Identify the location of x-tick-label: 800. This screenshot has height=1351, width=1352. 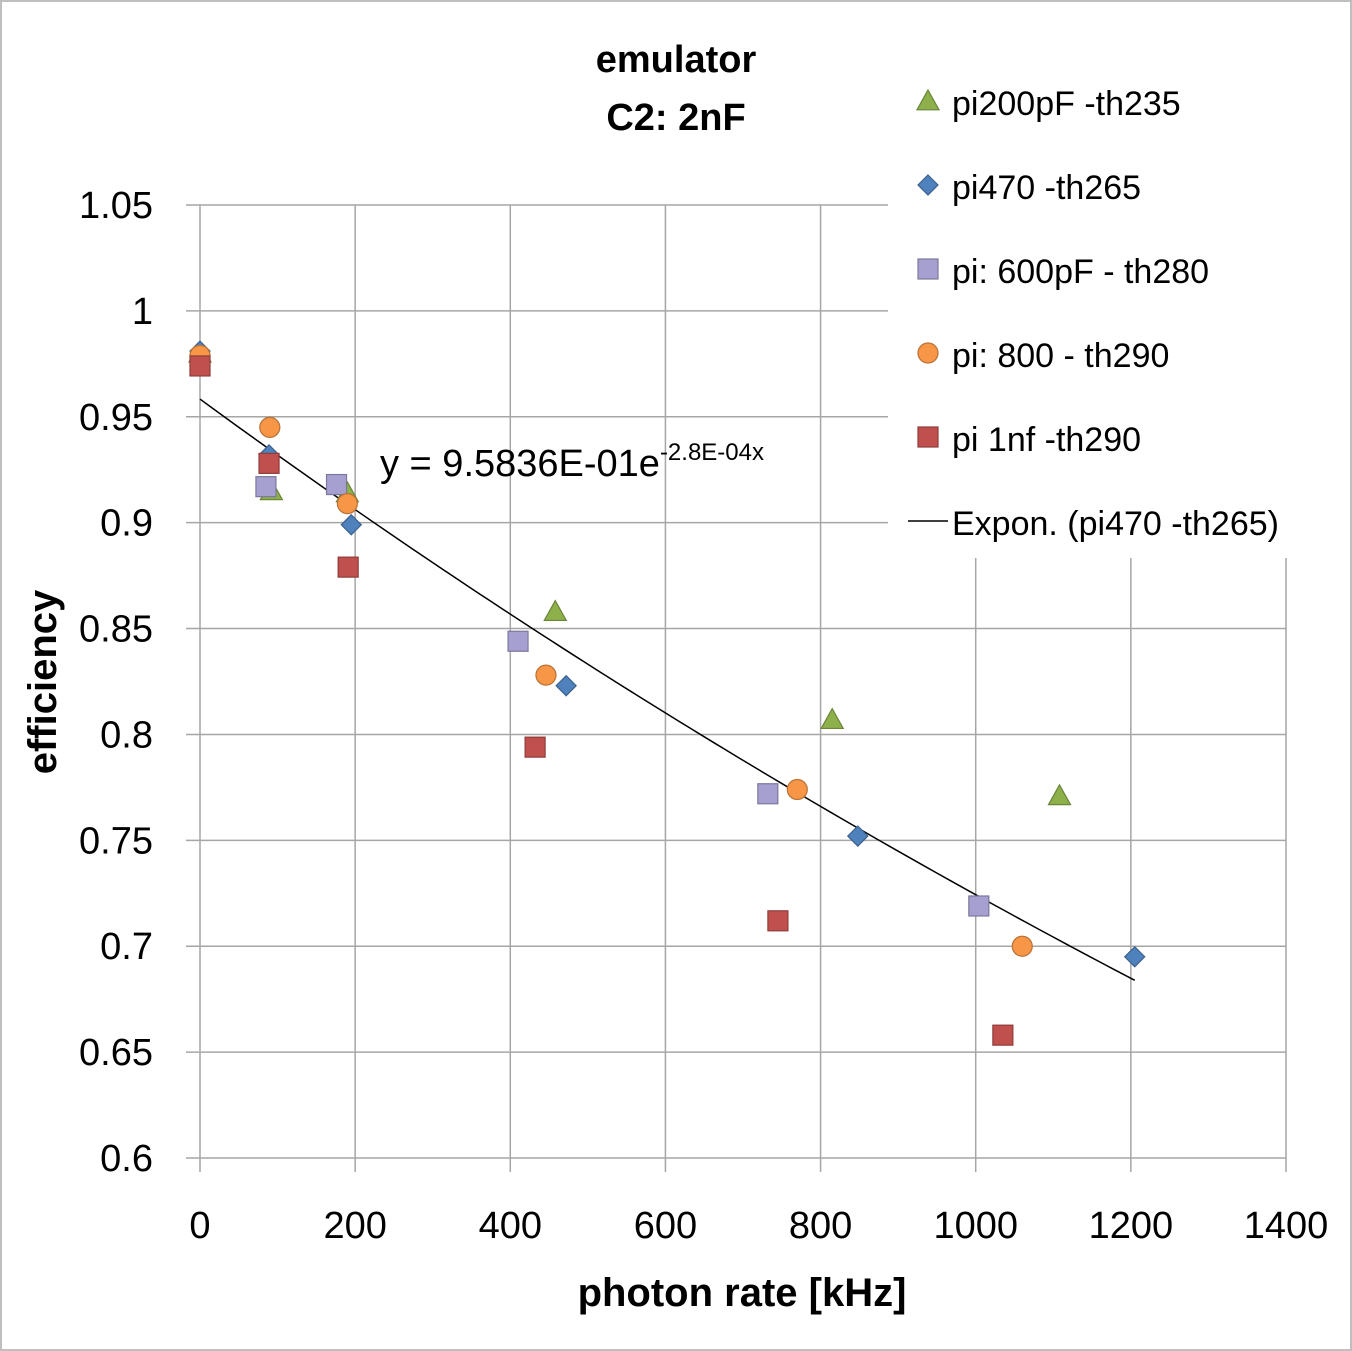
(820, 1226).